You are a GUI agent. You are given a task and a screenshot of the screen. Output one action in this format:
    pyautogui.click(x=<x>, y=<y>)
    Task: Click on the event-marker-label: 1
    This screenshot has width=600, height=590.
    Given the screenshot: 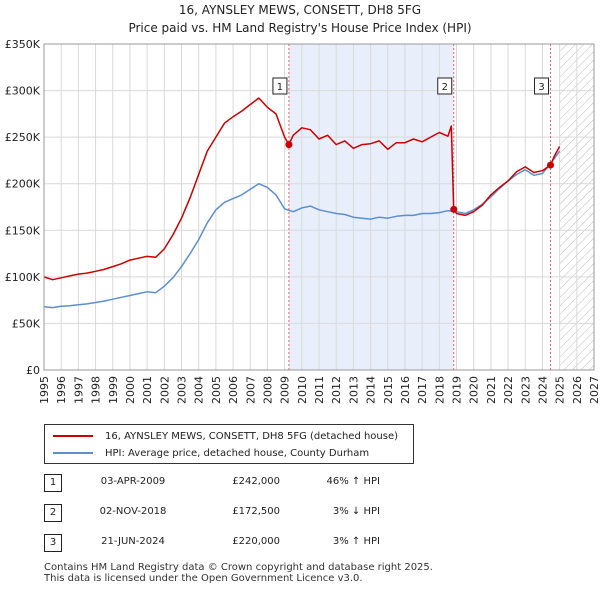 What is the action you would take?
    pyautogui.click(x=280, y=87)
    